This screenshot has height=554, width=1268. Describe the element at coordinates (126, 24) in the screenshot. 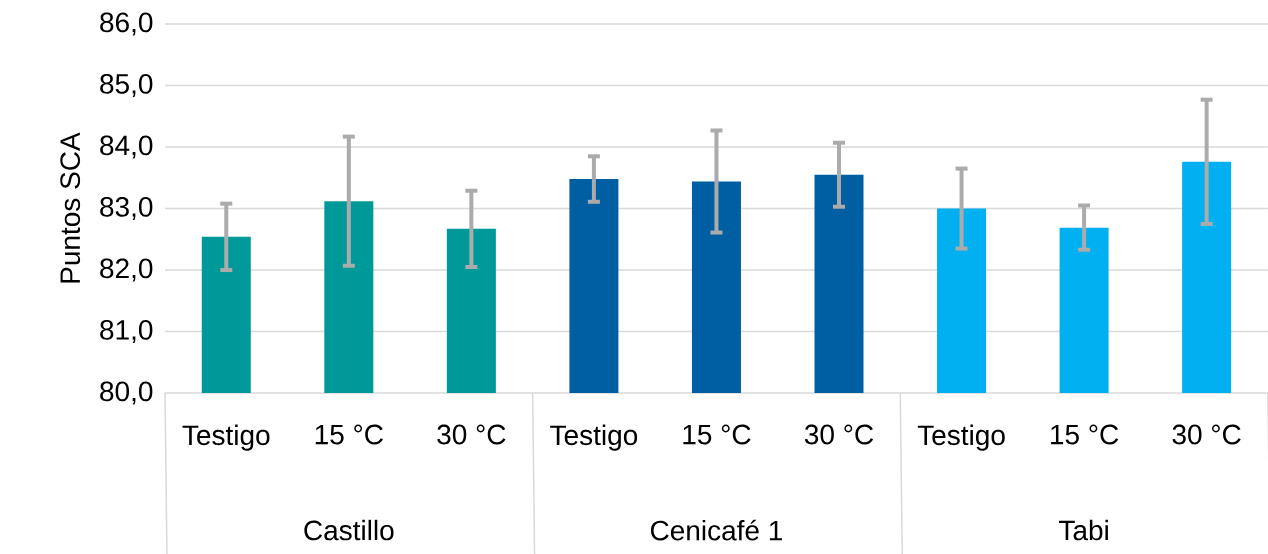

I see `y-tick-label: 86,0` at that location.